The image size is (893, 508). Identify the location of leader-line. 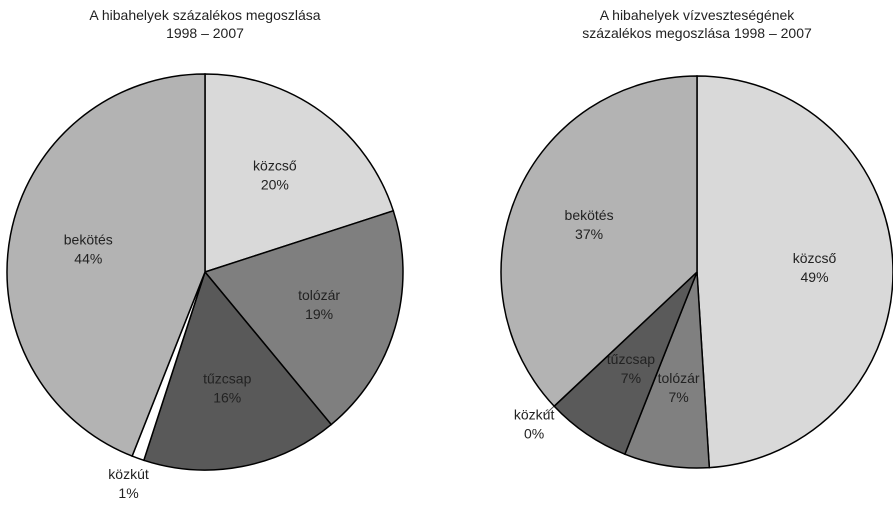
(549, 410).